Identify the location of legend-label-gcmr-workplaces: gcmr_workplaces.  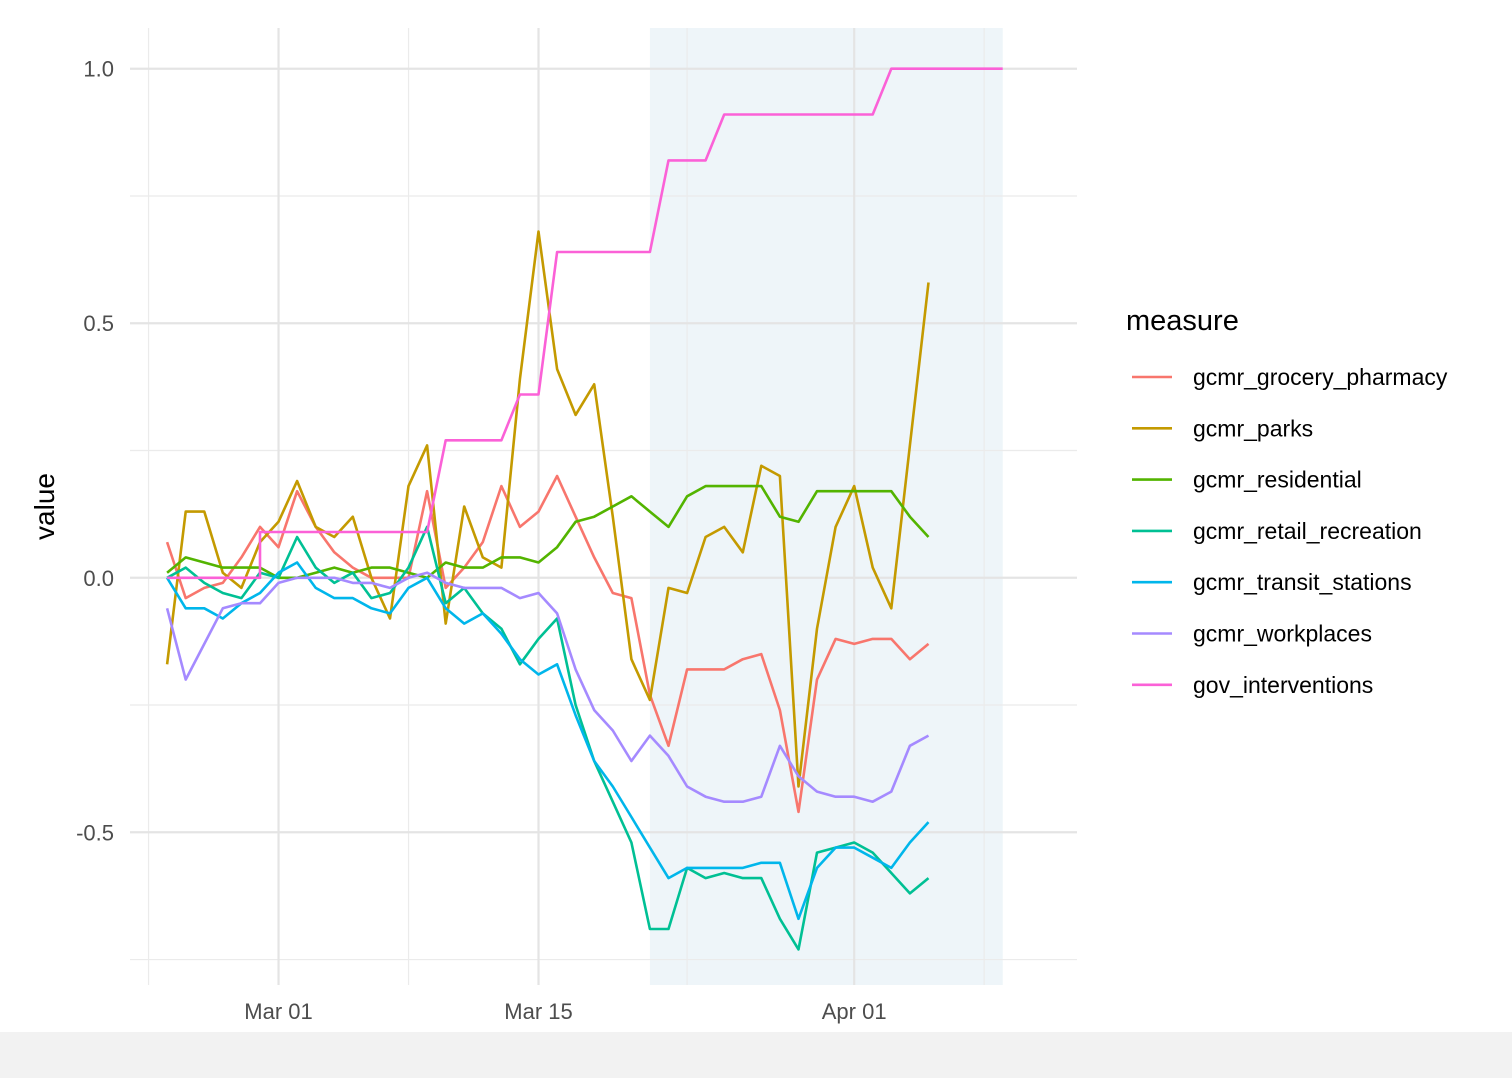
(1282, 634).